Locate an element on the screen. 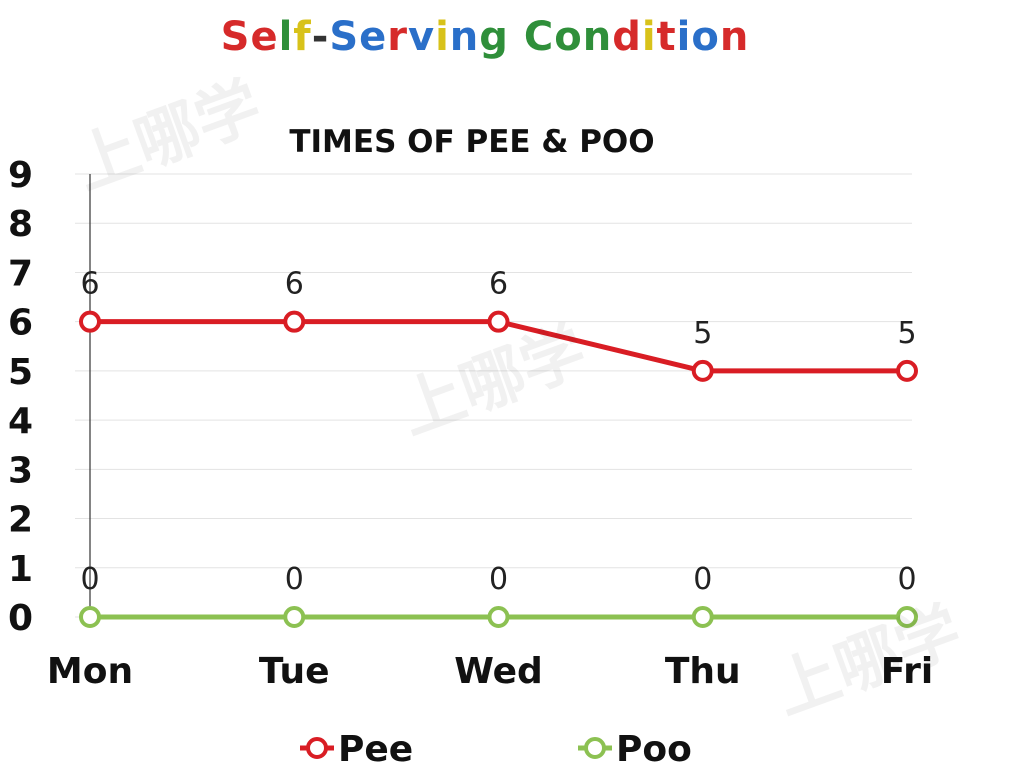  title-letter: C is located at coordinates (539, 37).